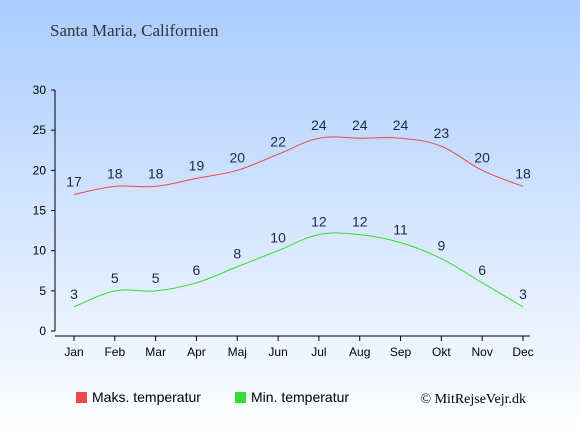 The width and height of the screenshot is (580, 435). I want to click on y-tick-label: 30, so click(40, 90).